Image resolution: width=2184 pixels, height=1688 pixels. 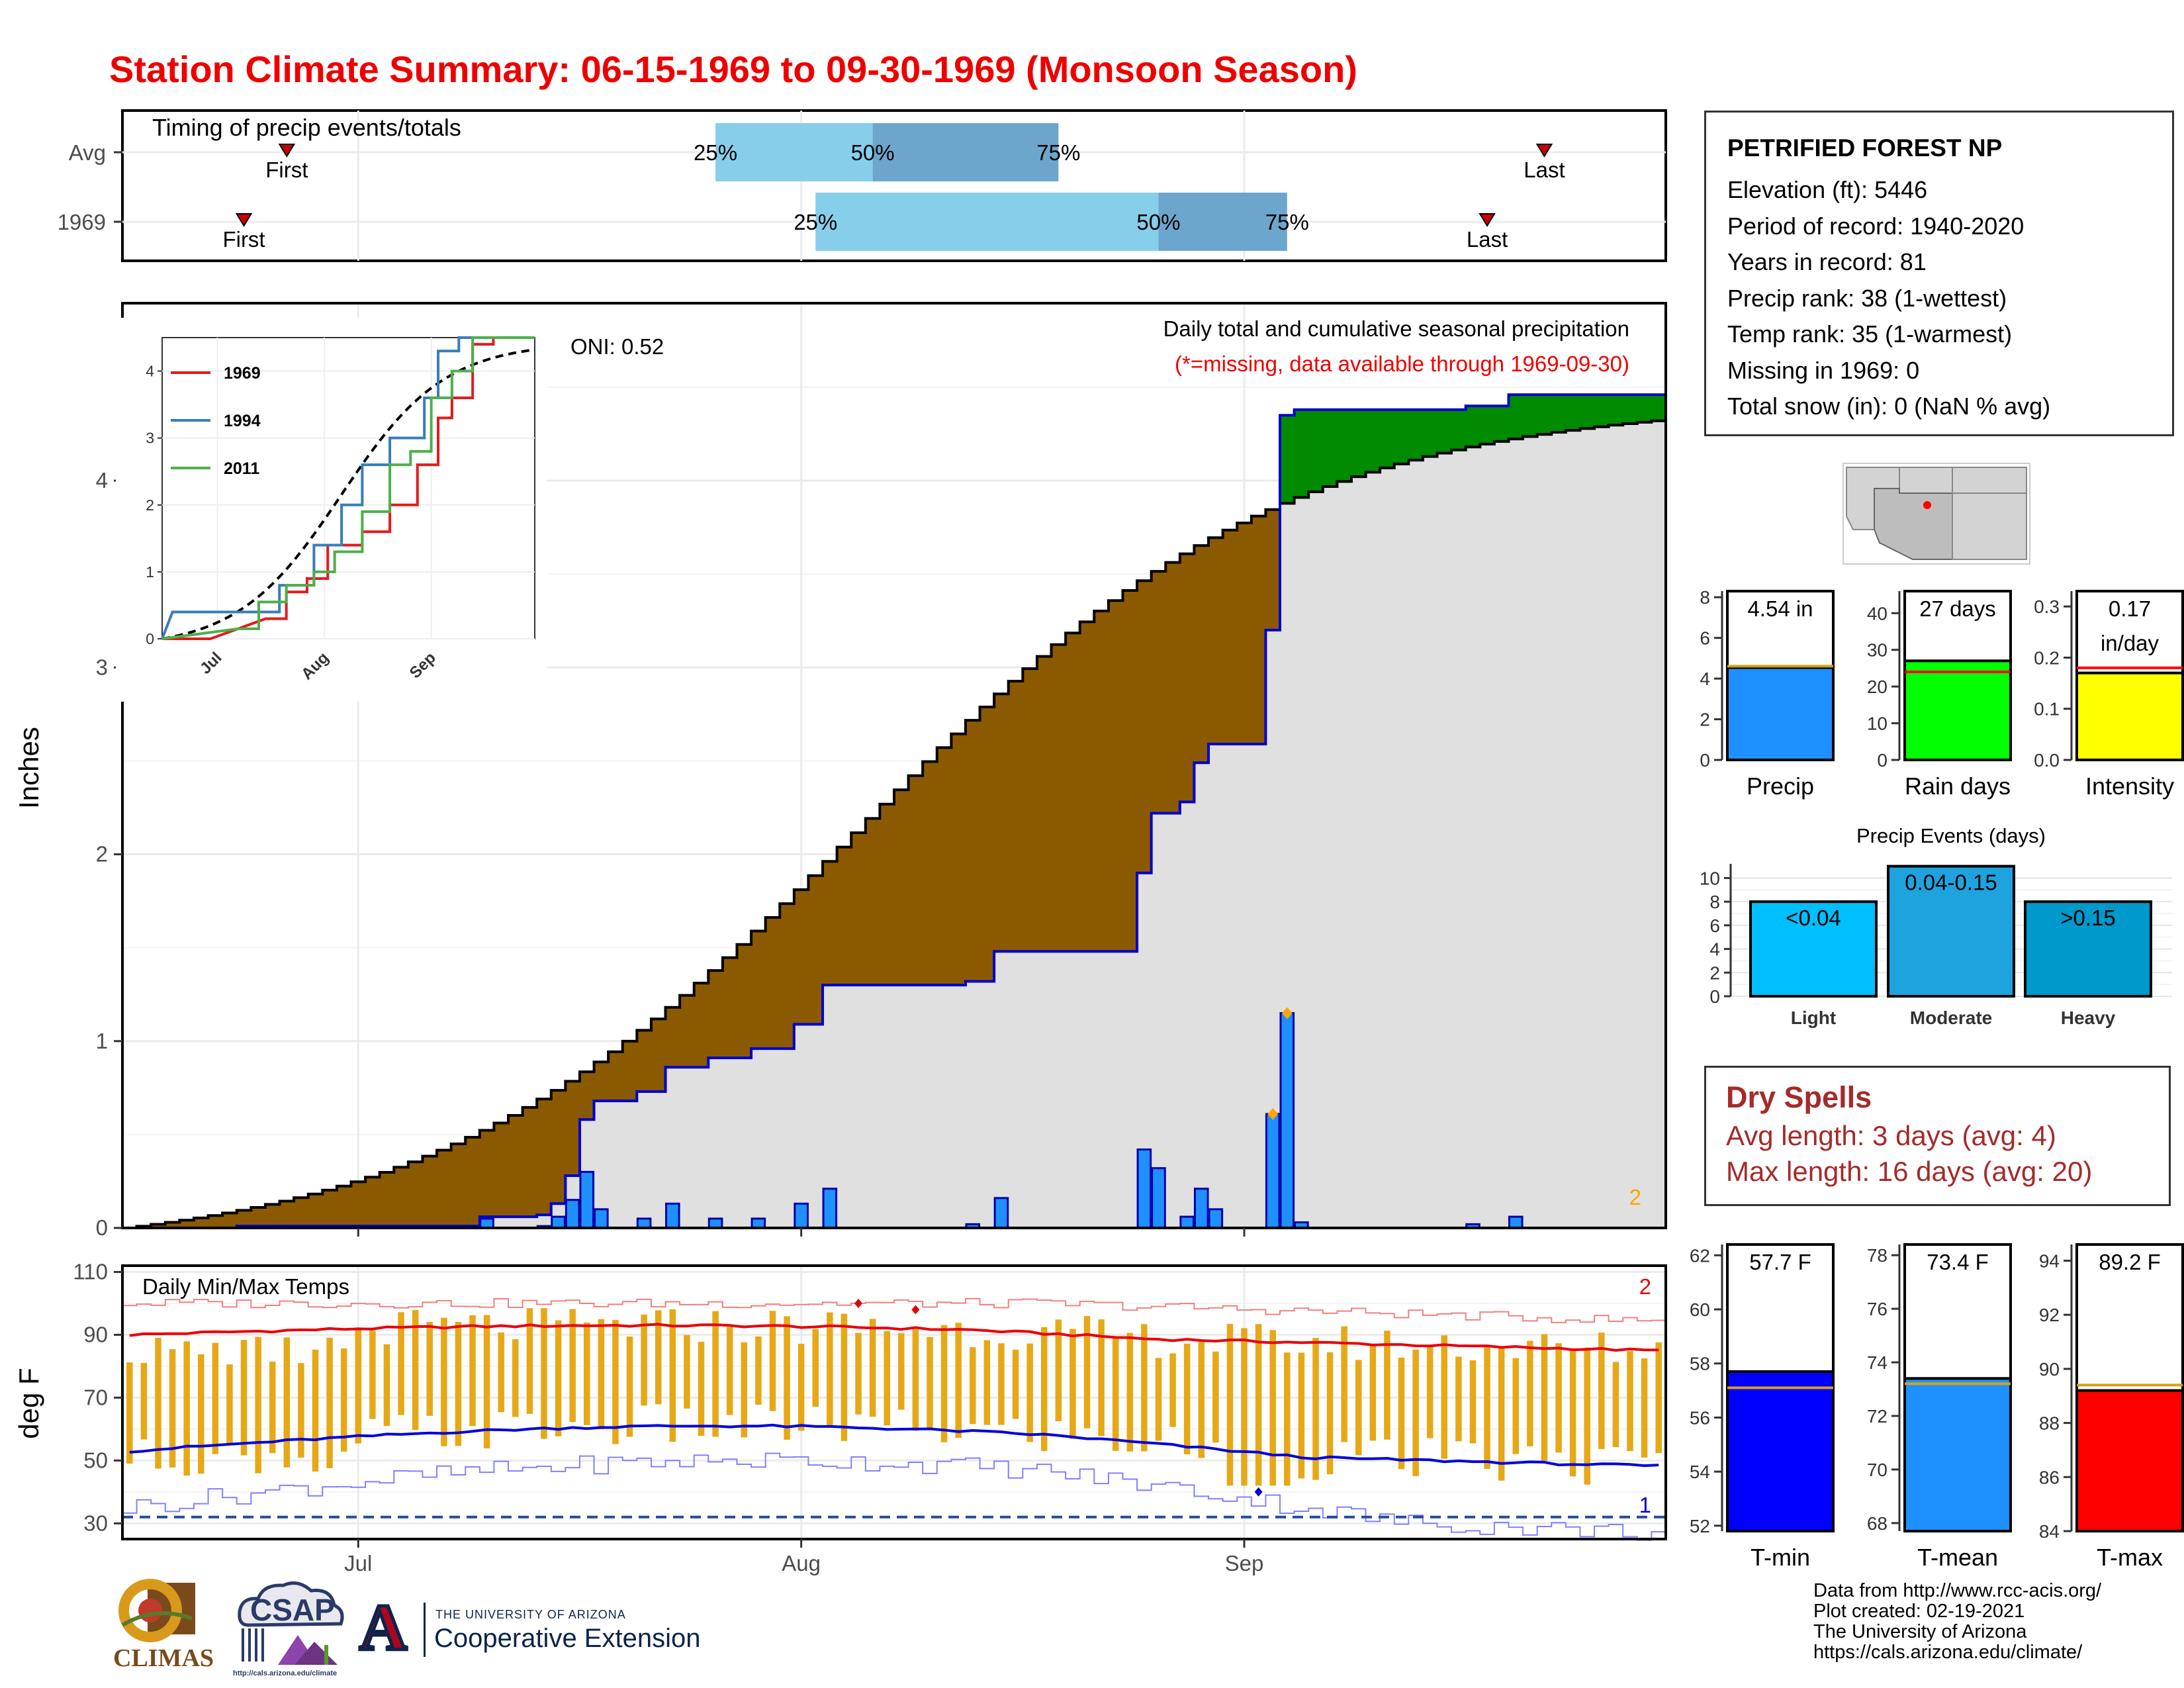 I want to click on summary-precip-value-label: 4.54 in, so click(x=1780, y=608).